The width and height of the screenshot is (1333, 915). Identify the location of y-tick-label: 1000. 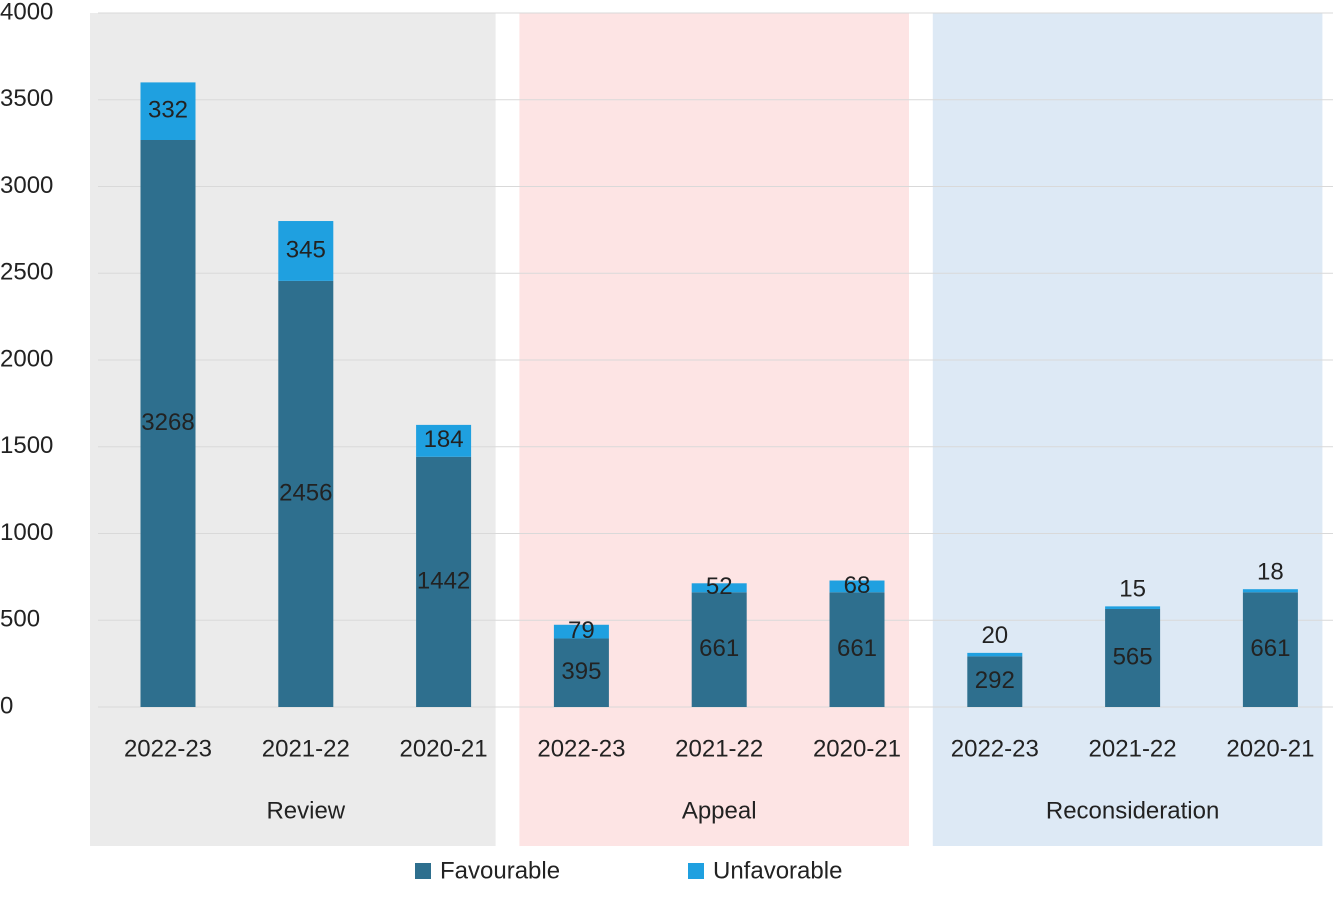
(26, 532).